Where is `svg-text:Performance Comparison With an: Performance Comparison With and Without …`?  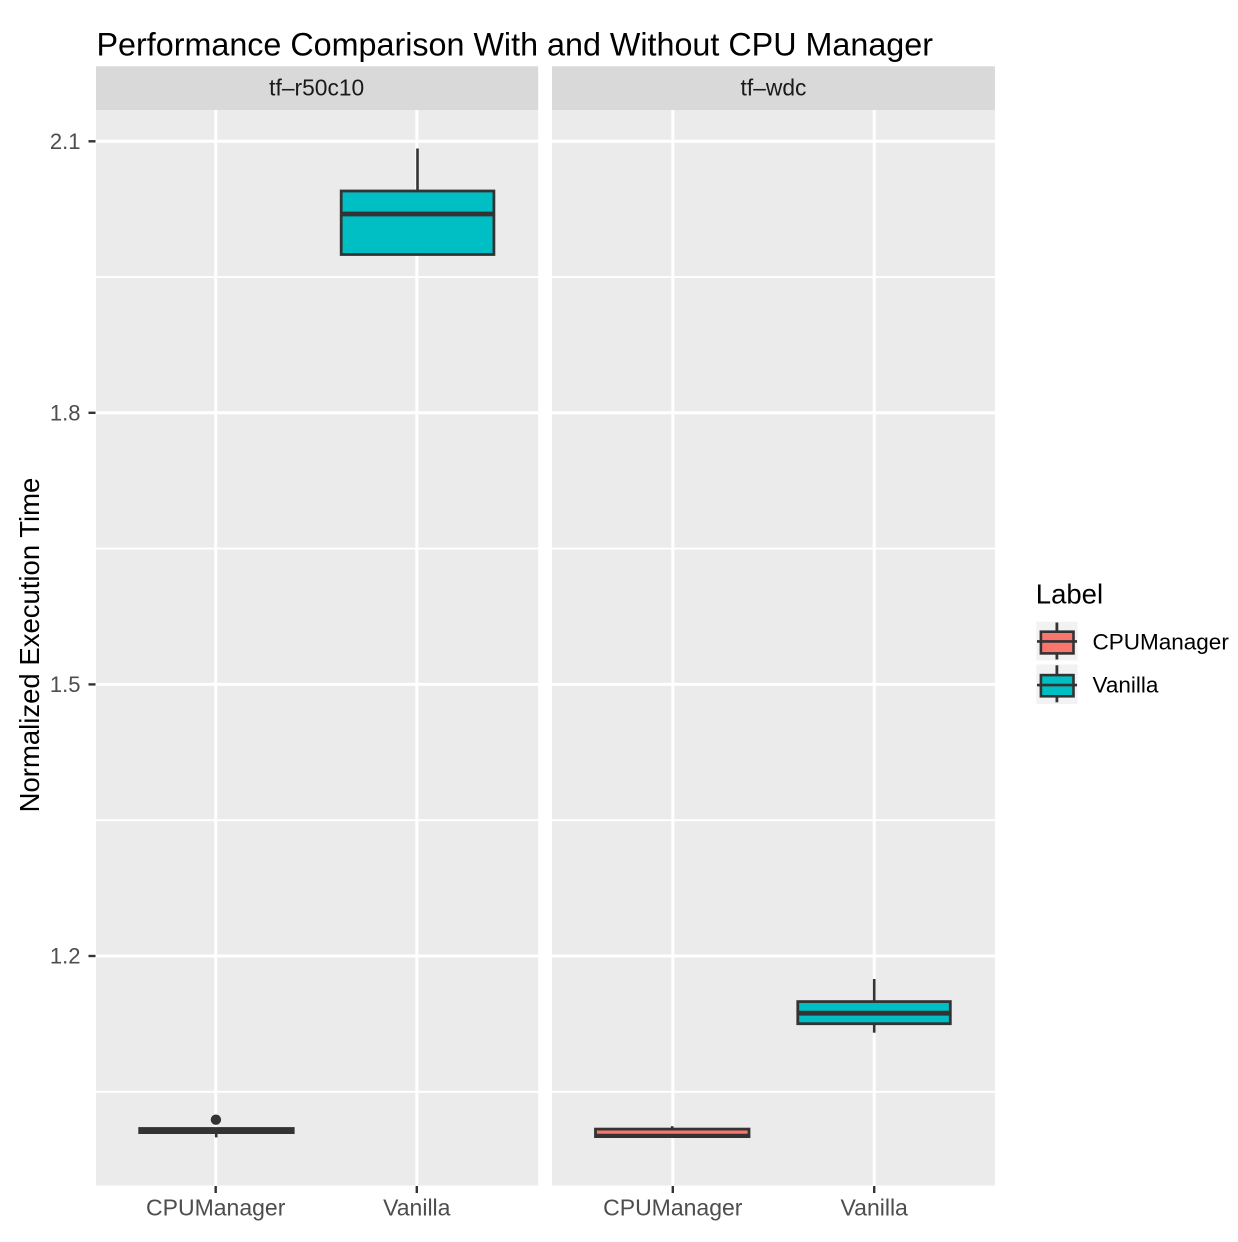 svg-text:Performance Comparison With an: Performance Comparison With and Without … is located at coordinates (515, 45).